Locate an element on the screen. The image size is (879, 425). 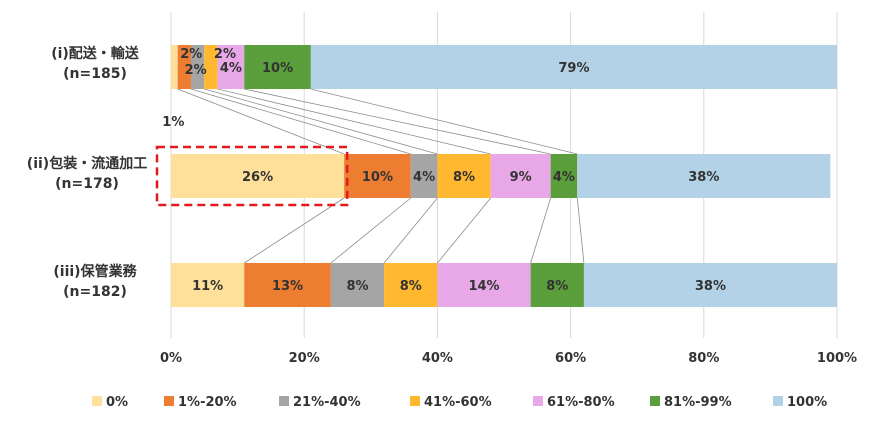
x-tick-label: 60% is located at coordinates (570, 358).